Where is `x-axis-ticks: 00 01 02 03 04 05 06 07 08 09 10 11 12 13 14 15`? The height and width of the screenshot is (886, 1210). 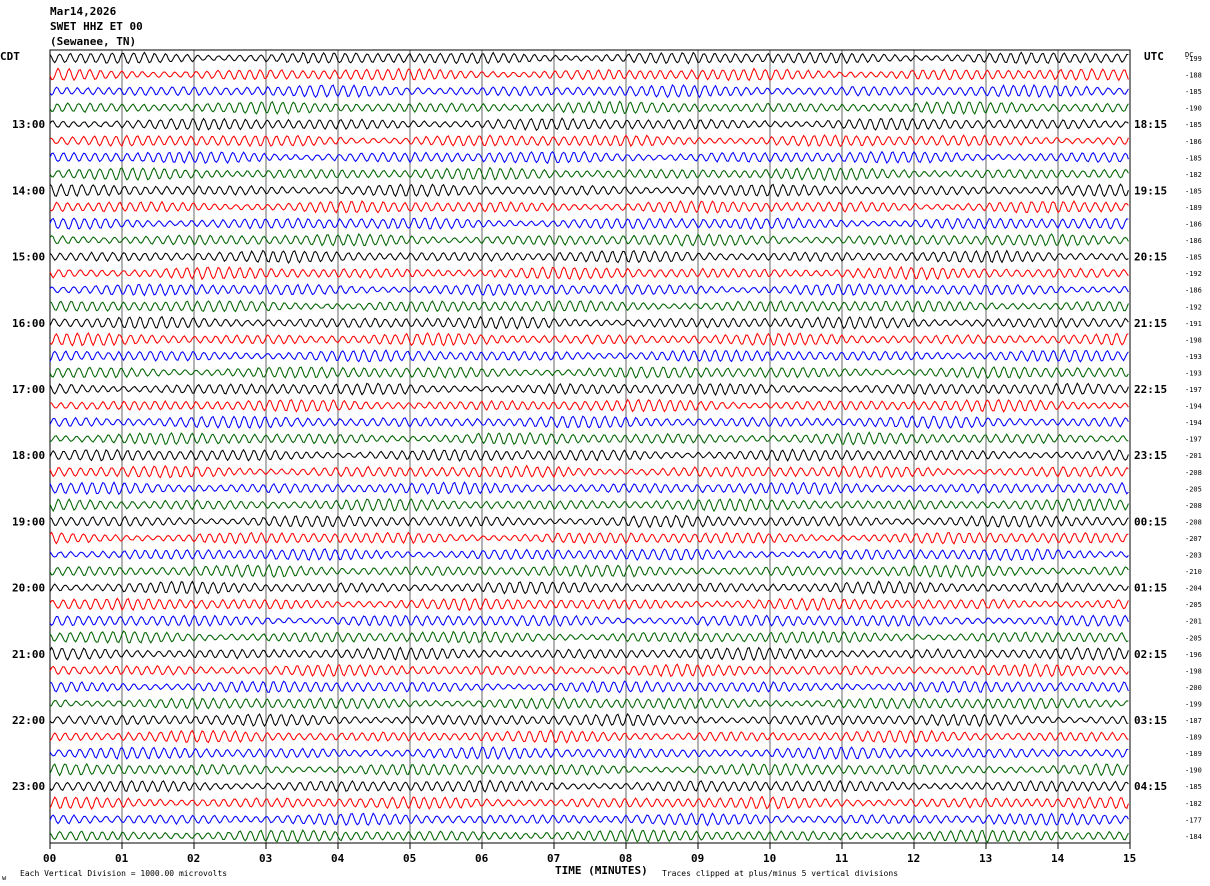
x-axis-ticks: 00 01 02 03 04 05 06 07 08 09 10 11 12 13 14 15 is located at coordinates (589, 854).